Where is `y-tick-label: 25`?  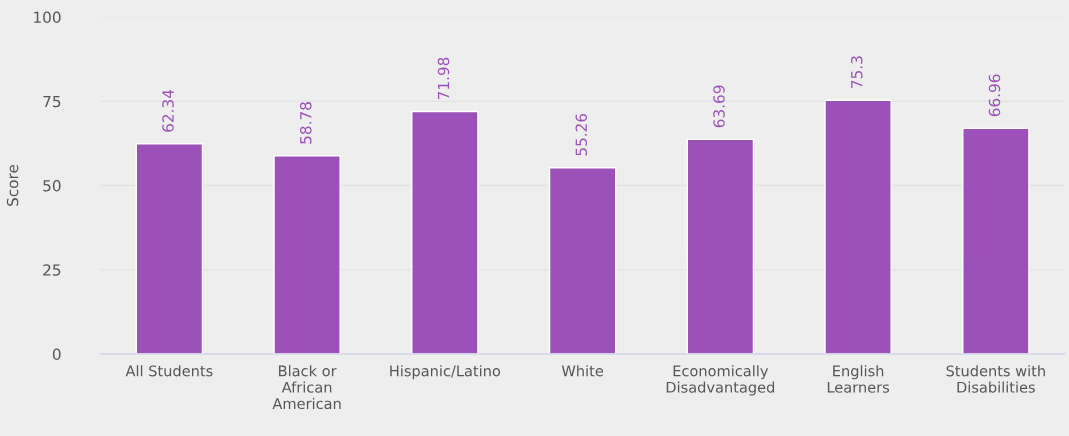 y-tick-label: 25 is located at coordinates (52, 270).